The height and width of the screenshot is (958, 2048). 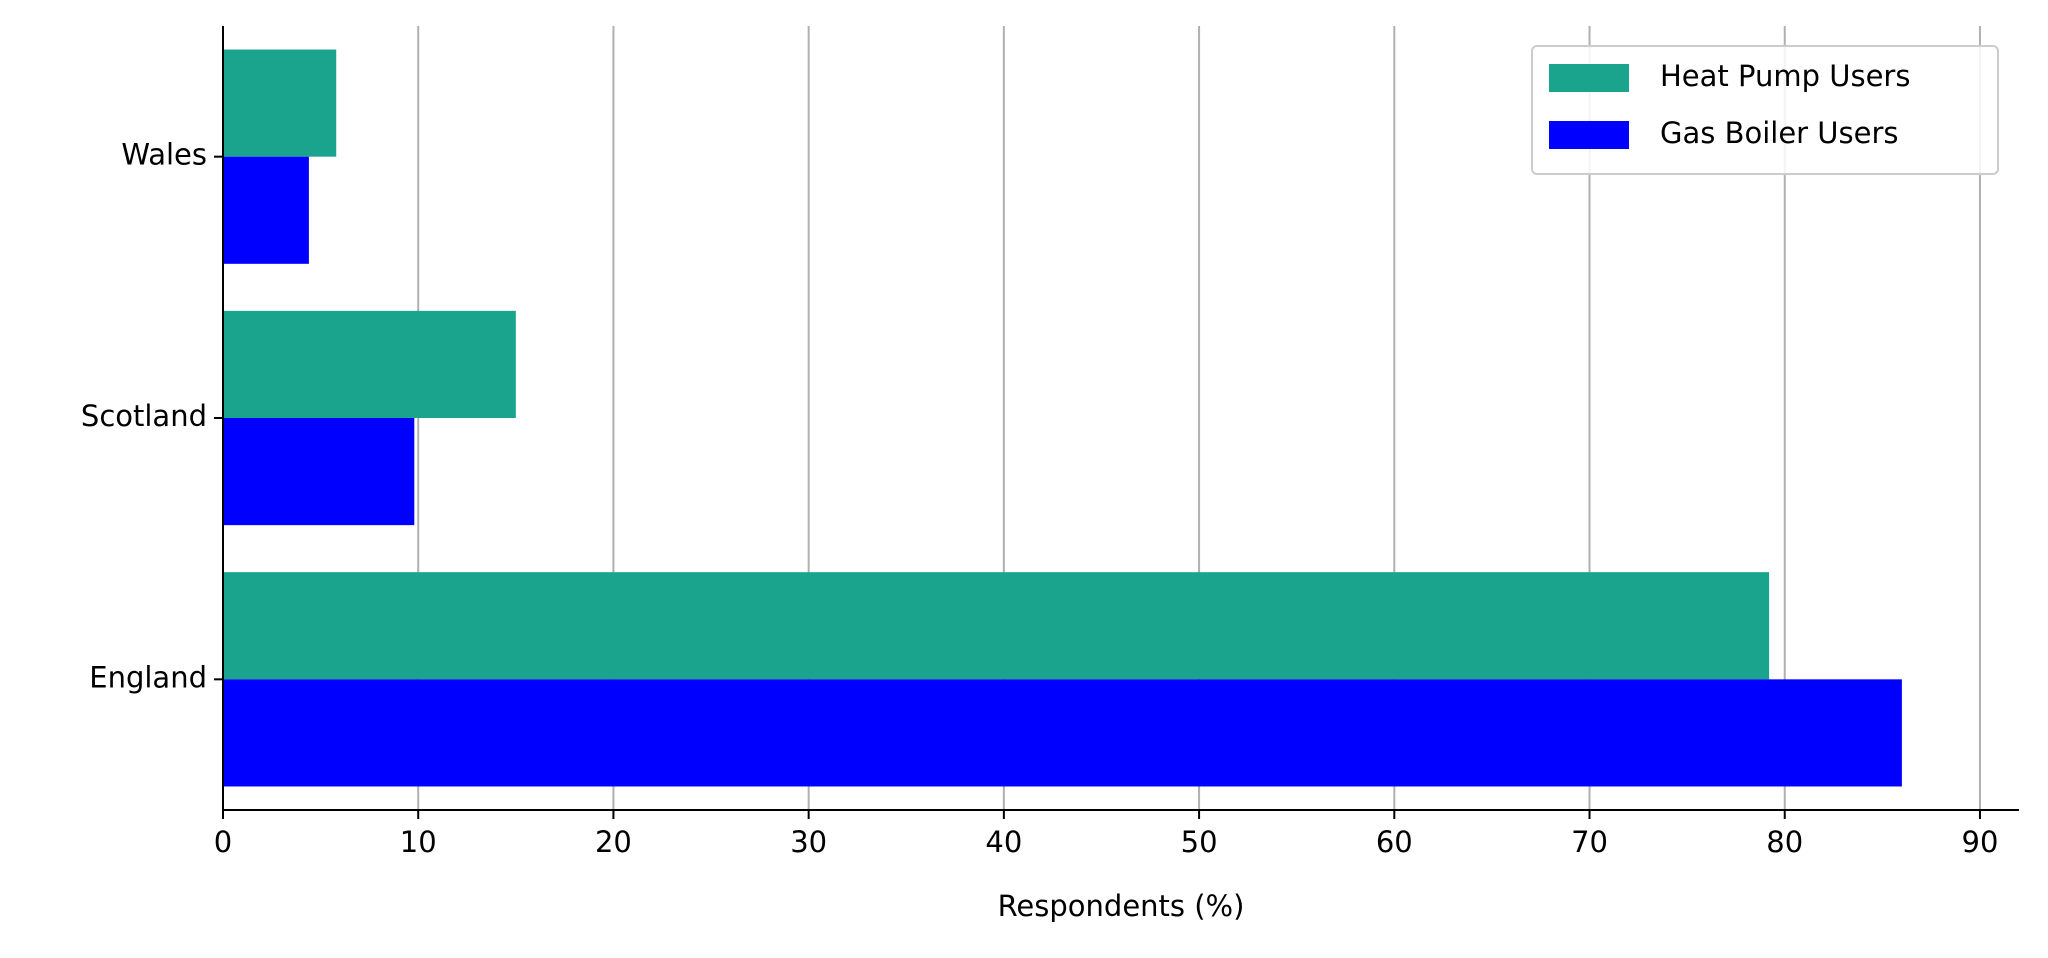 What do you see at coordinates (1003, 842) in the screenshot?
I see `x-tick-label: 40` at bounding box center [1003, 842].